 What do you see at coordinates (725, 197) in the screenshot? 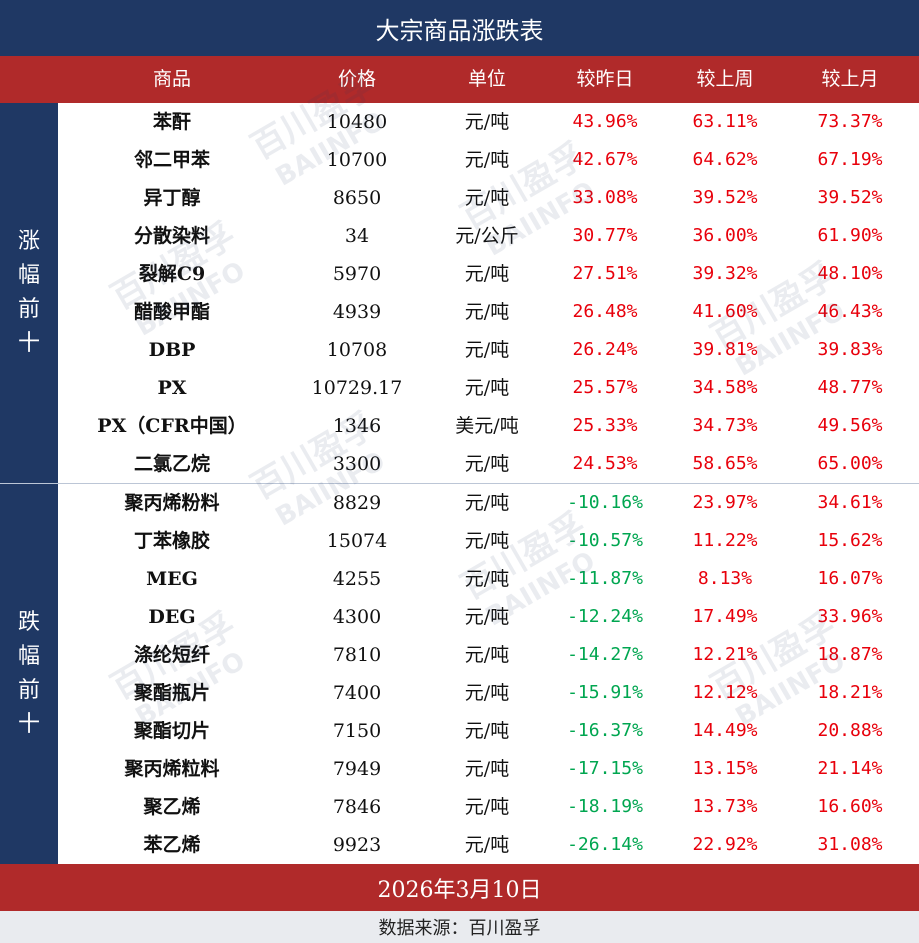
I see `change-week: 39.52%` at bounding box center [725, 197].